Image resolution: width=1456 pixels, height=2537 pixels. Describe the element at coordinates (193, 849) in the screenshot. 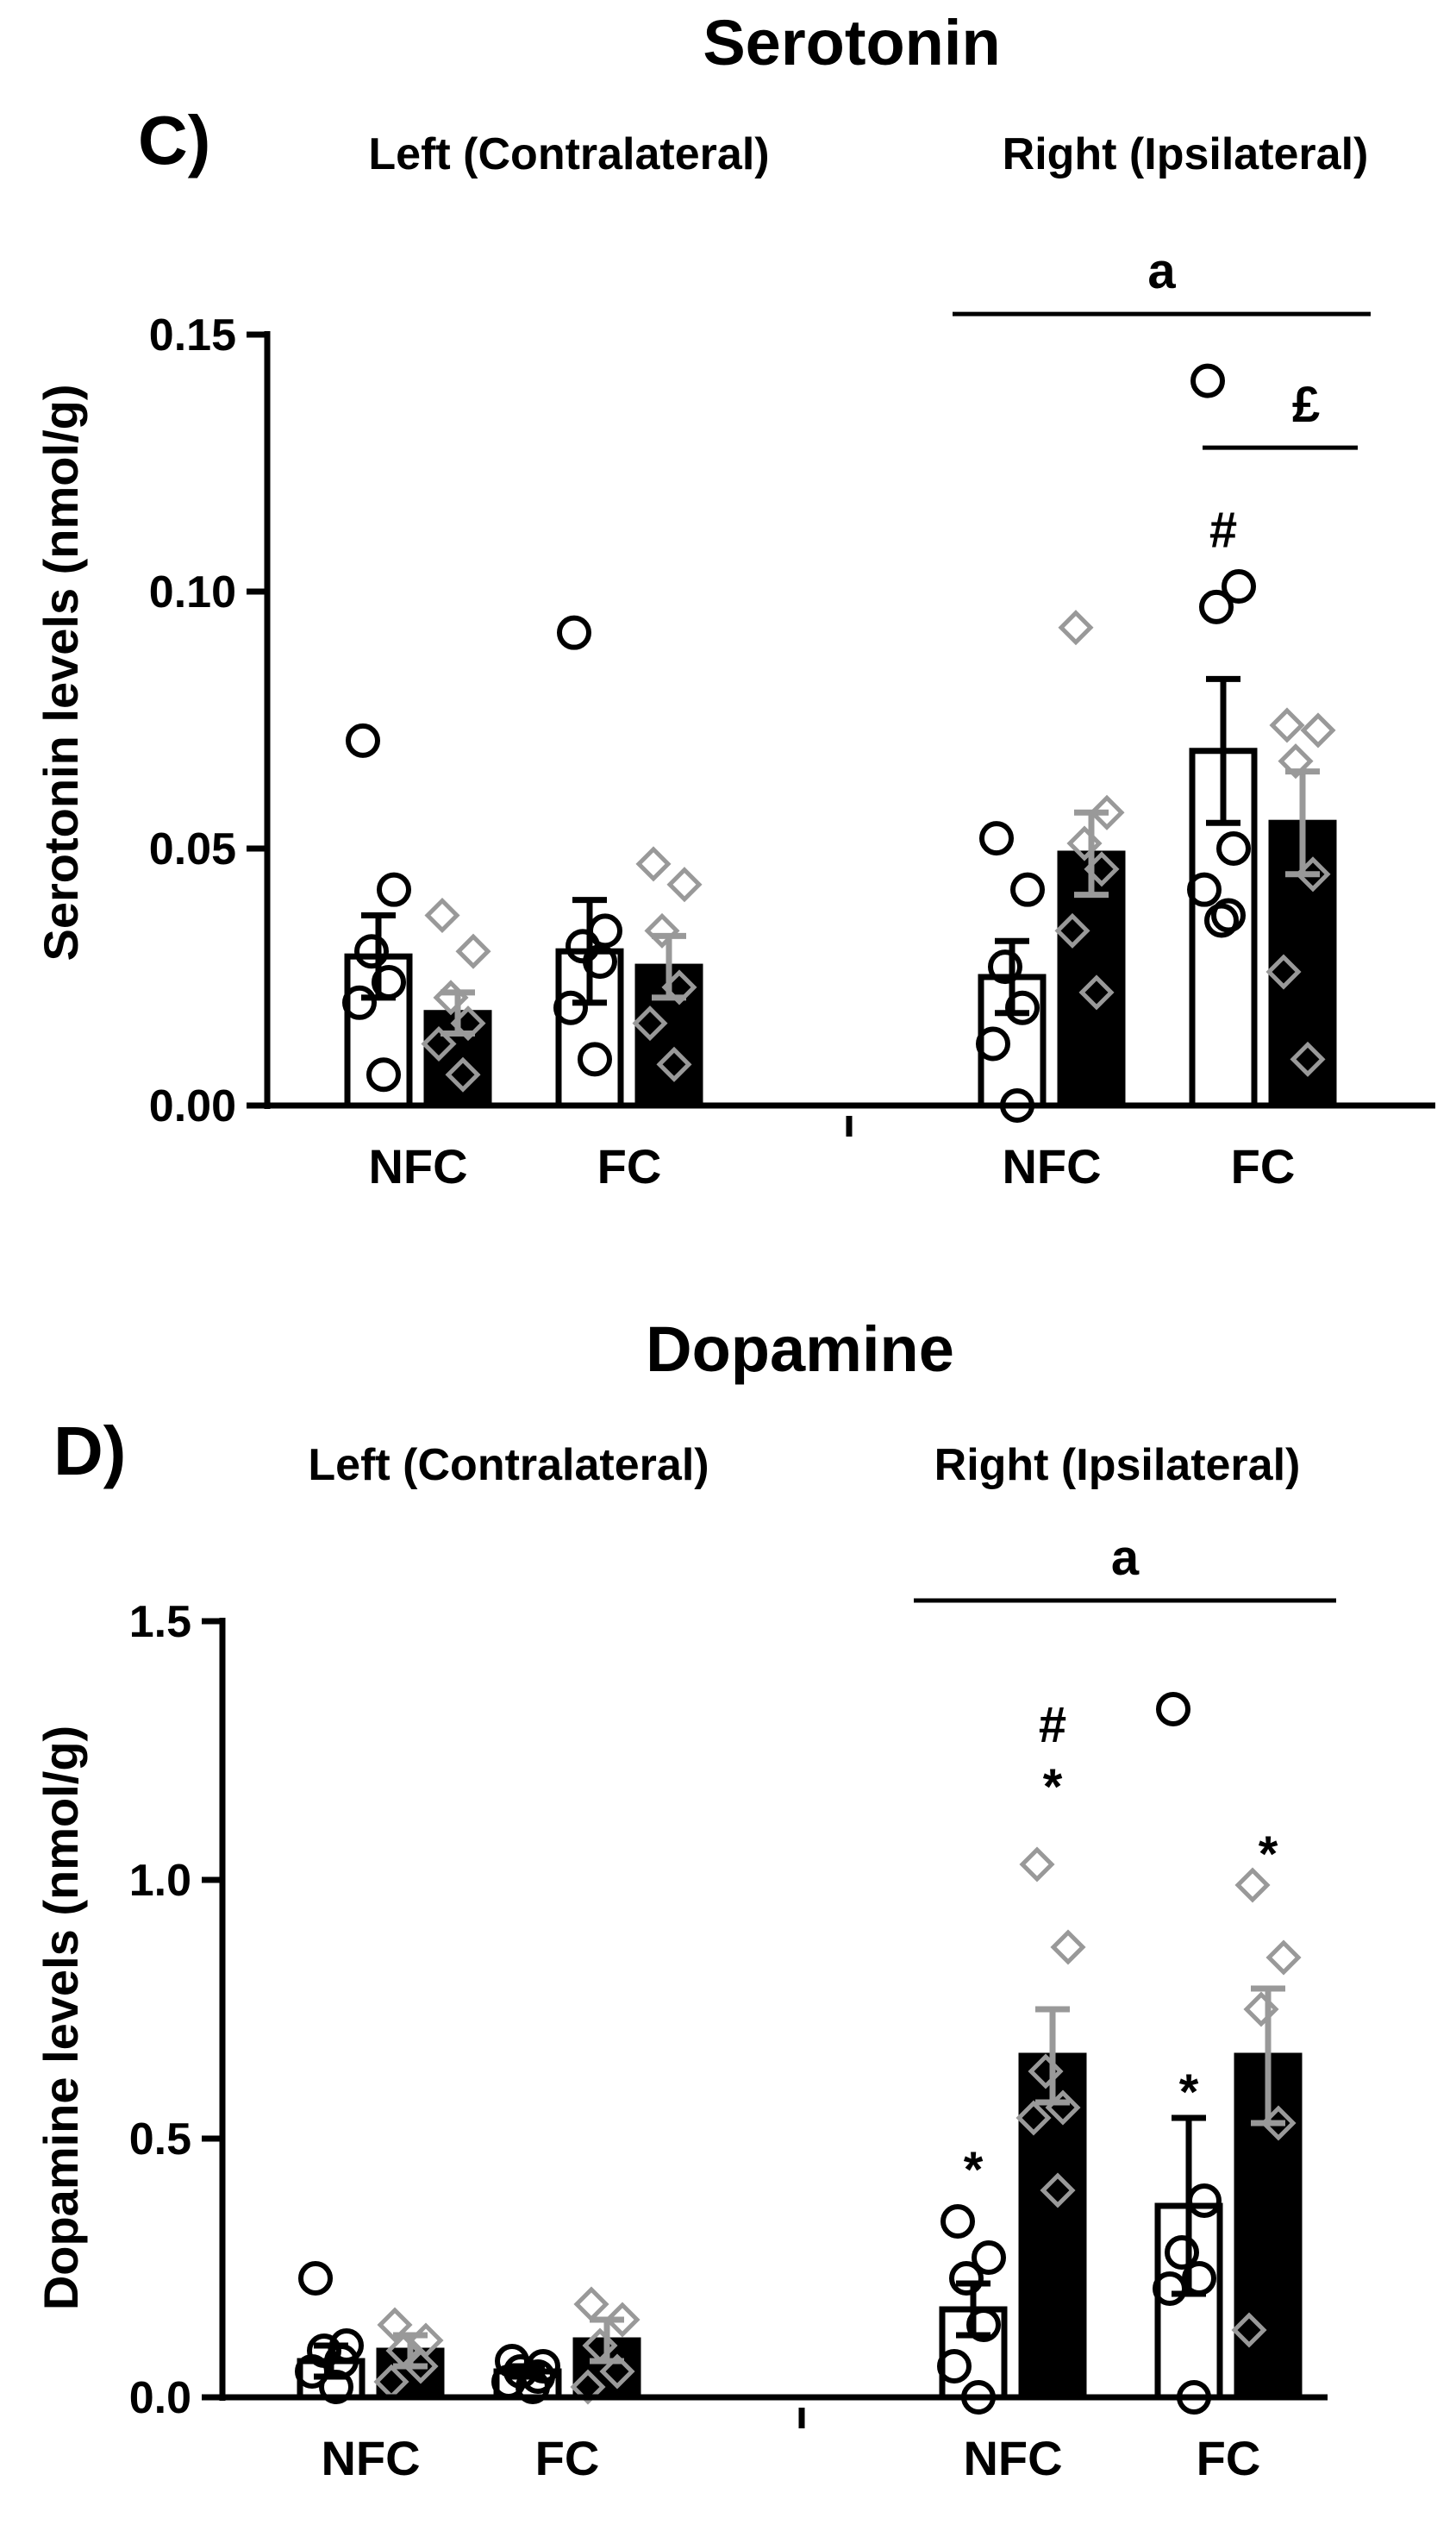

I see `y-tick-label: 0.05` at that location.